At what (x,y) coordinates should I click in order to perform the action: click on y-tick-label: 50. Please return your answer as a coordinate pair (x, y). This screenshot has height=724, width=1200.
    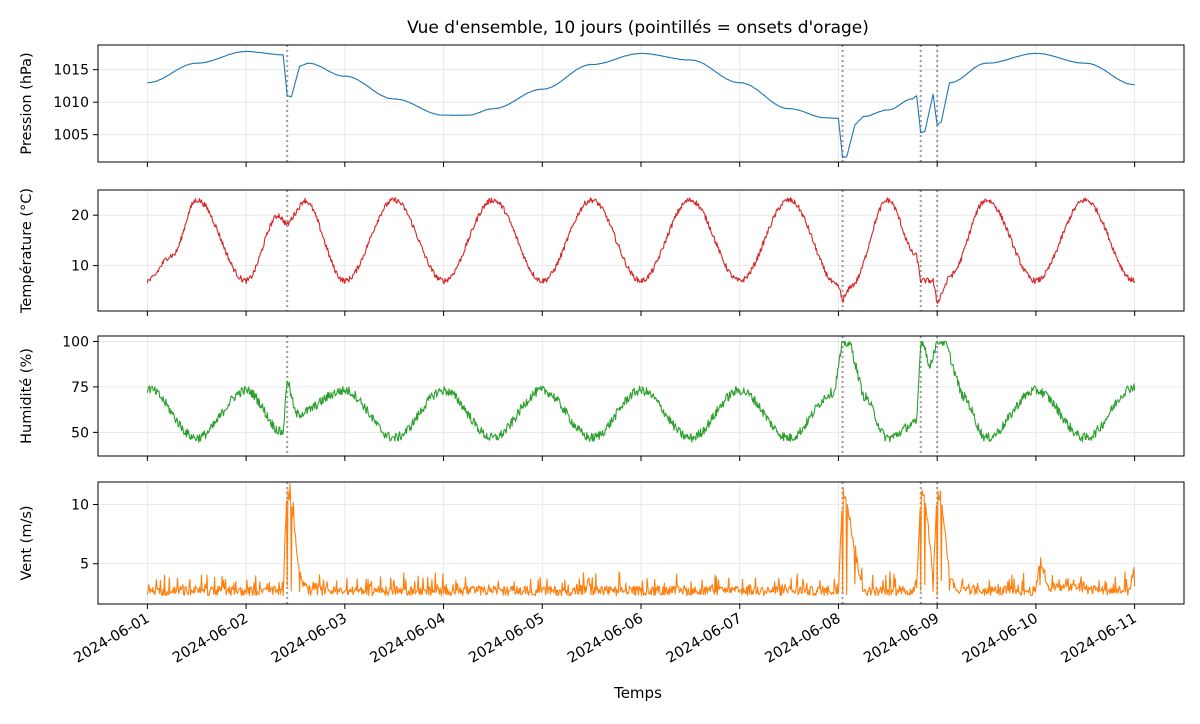
    Looking at the image, I should click on (80, 433).